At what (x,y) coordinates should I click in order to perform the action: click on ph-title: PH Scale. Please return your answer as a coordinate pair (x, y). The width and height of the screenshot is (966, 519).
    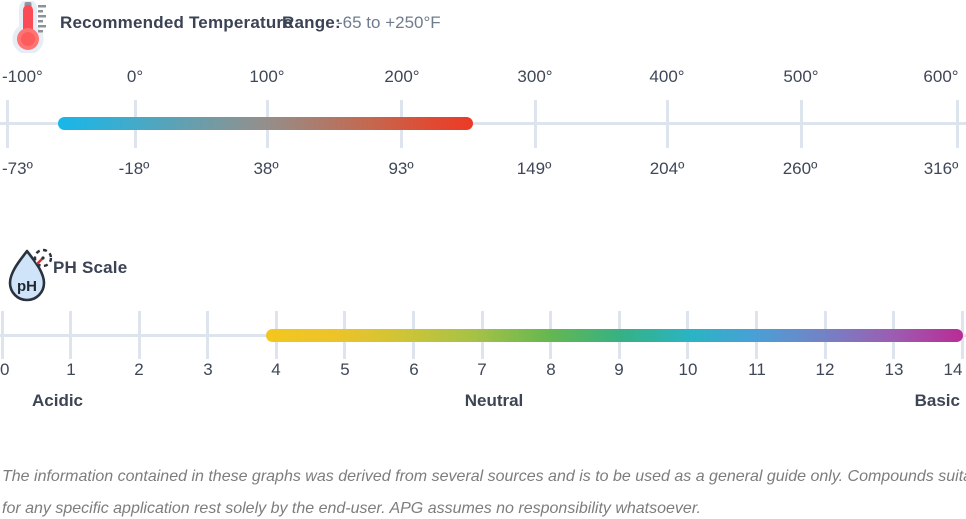
    Looking at the image, I should click on (90, 267).